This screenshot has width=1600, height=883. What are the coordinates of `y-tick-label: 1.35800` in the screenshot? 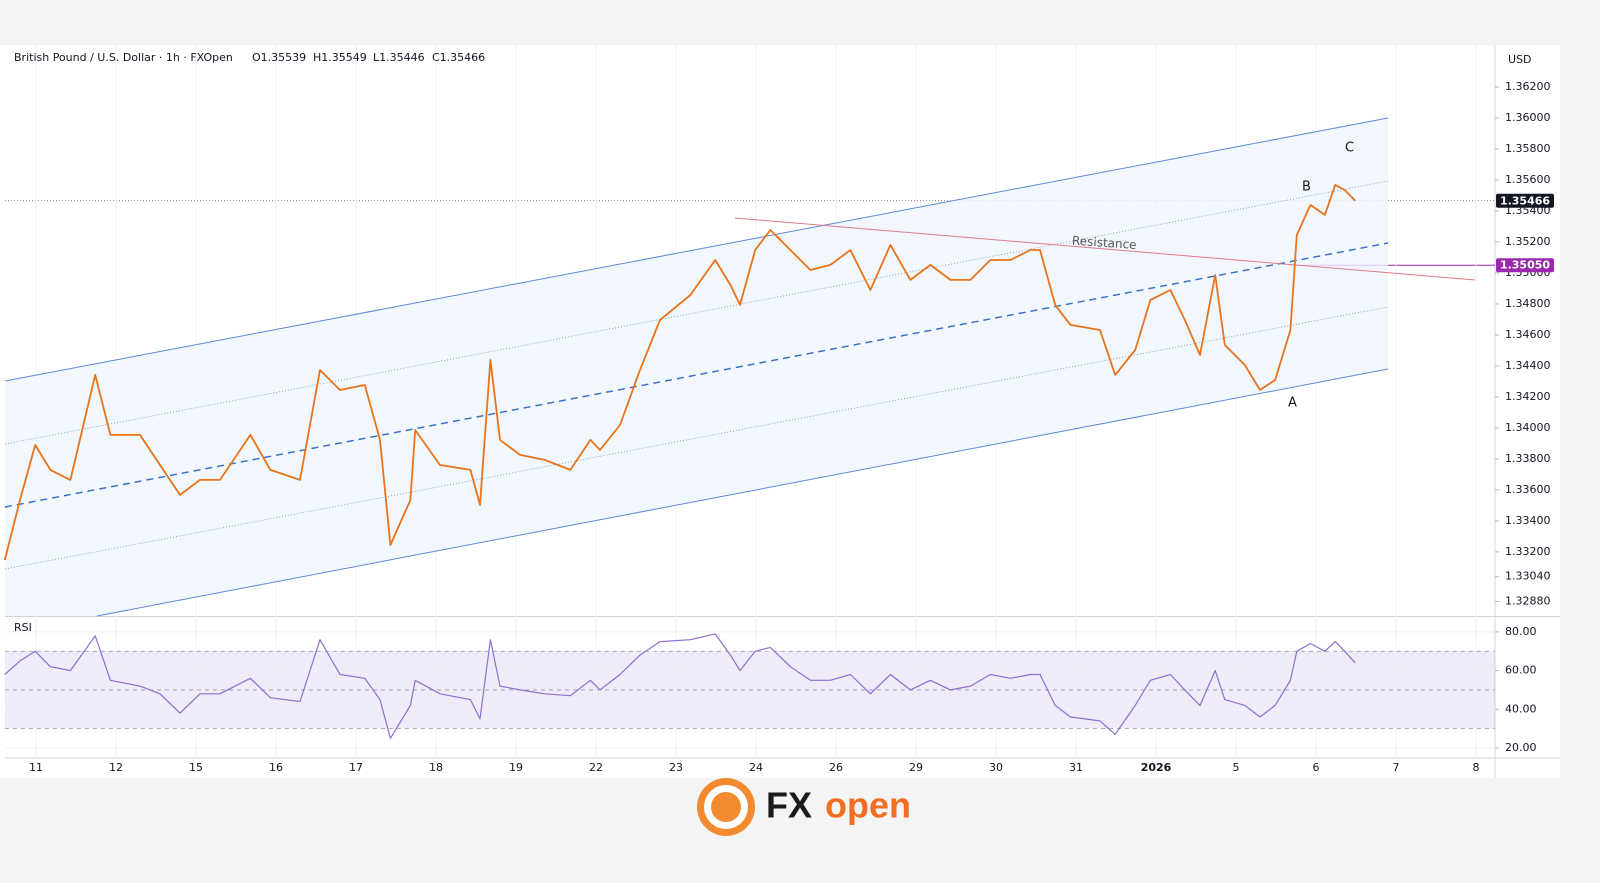 It's located at (1528, 148).